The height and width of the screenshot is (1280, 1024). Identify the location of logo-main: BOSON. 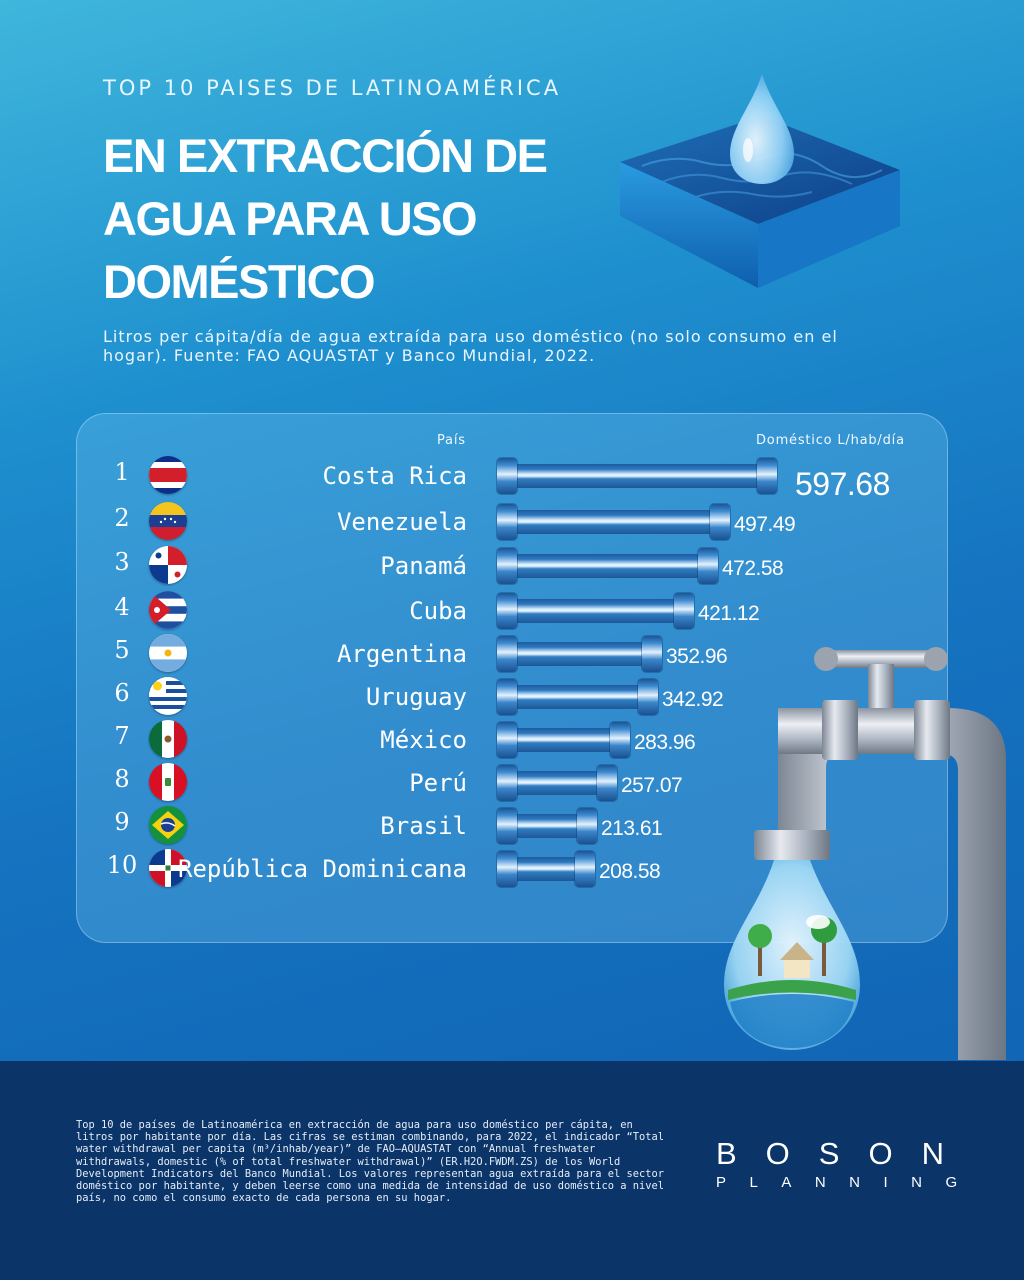
(844, 1153).